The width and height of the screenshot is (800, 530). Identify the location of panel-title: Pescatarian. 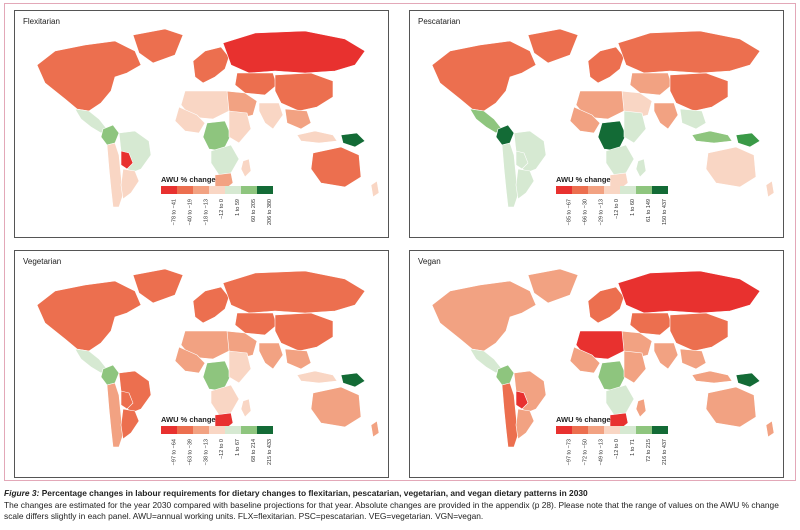
(439, 21).